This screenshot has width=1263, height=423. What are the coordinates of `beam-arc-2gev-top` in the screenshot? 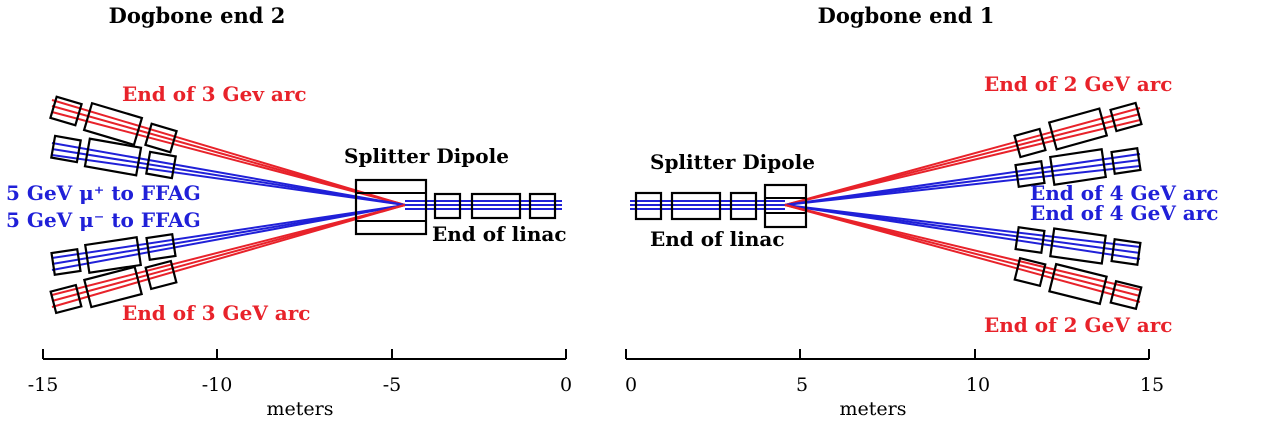 It's located at (962, 156).